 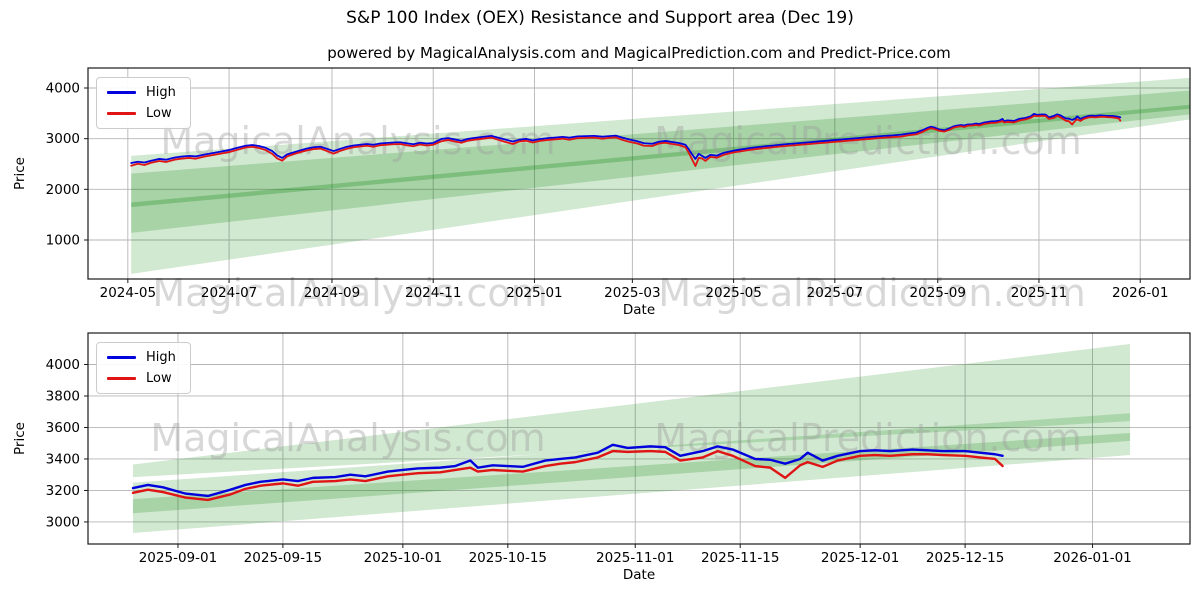 I want to click on x-tick-label: 2026-01-01, so click(x=1092, y=558).